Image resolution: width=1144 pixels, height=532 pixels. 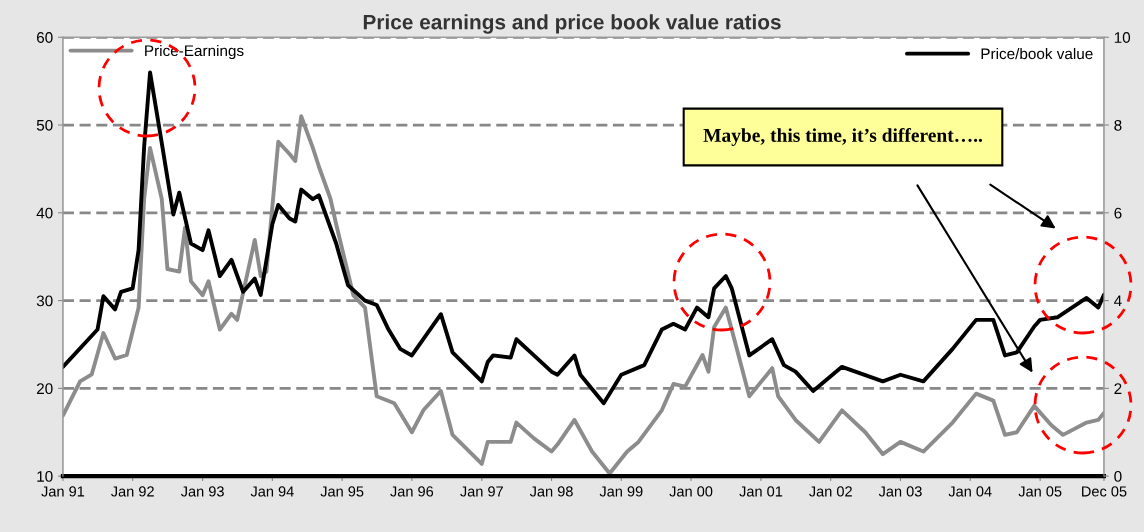 I want to click on x-tick-label: Jan 05, so click(x=1040, y=491).